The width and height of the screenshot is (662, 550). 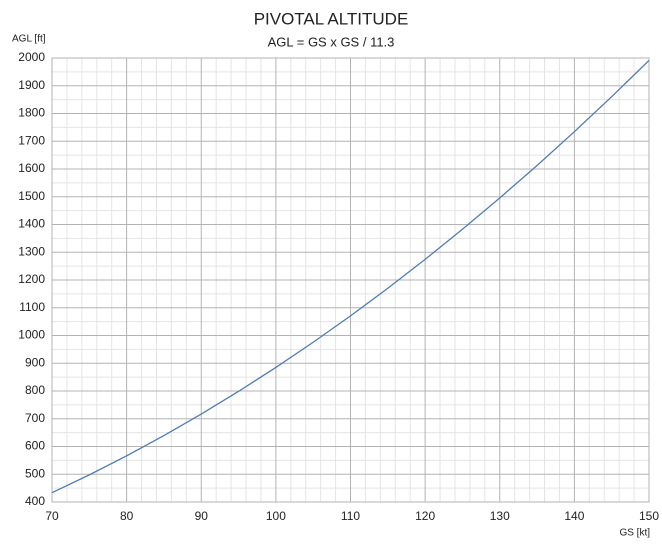 What do you see at coordinates (29, 39) in the screenshot?
I see `y-axis-label: AGL [ft]` at bounding box center [29, 39].